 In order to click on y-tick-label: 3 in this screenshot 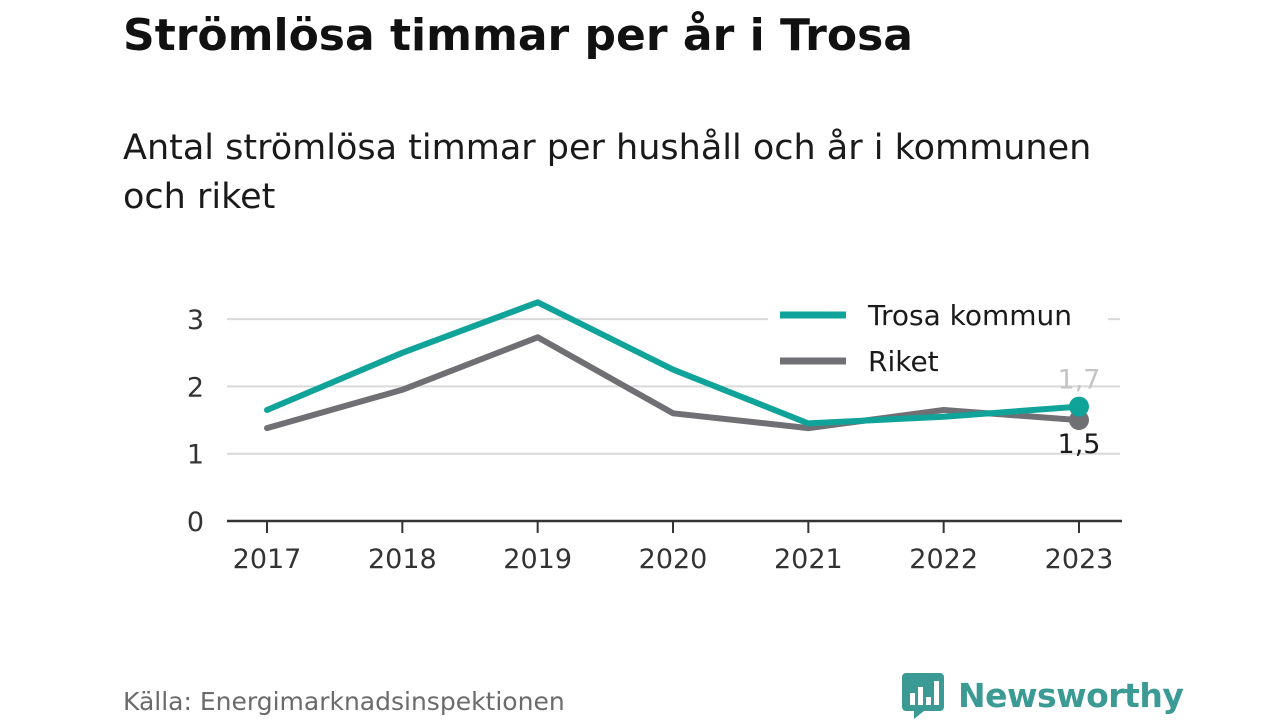, I will do `click(195, 320)`.